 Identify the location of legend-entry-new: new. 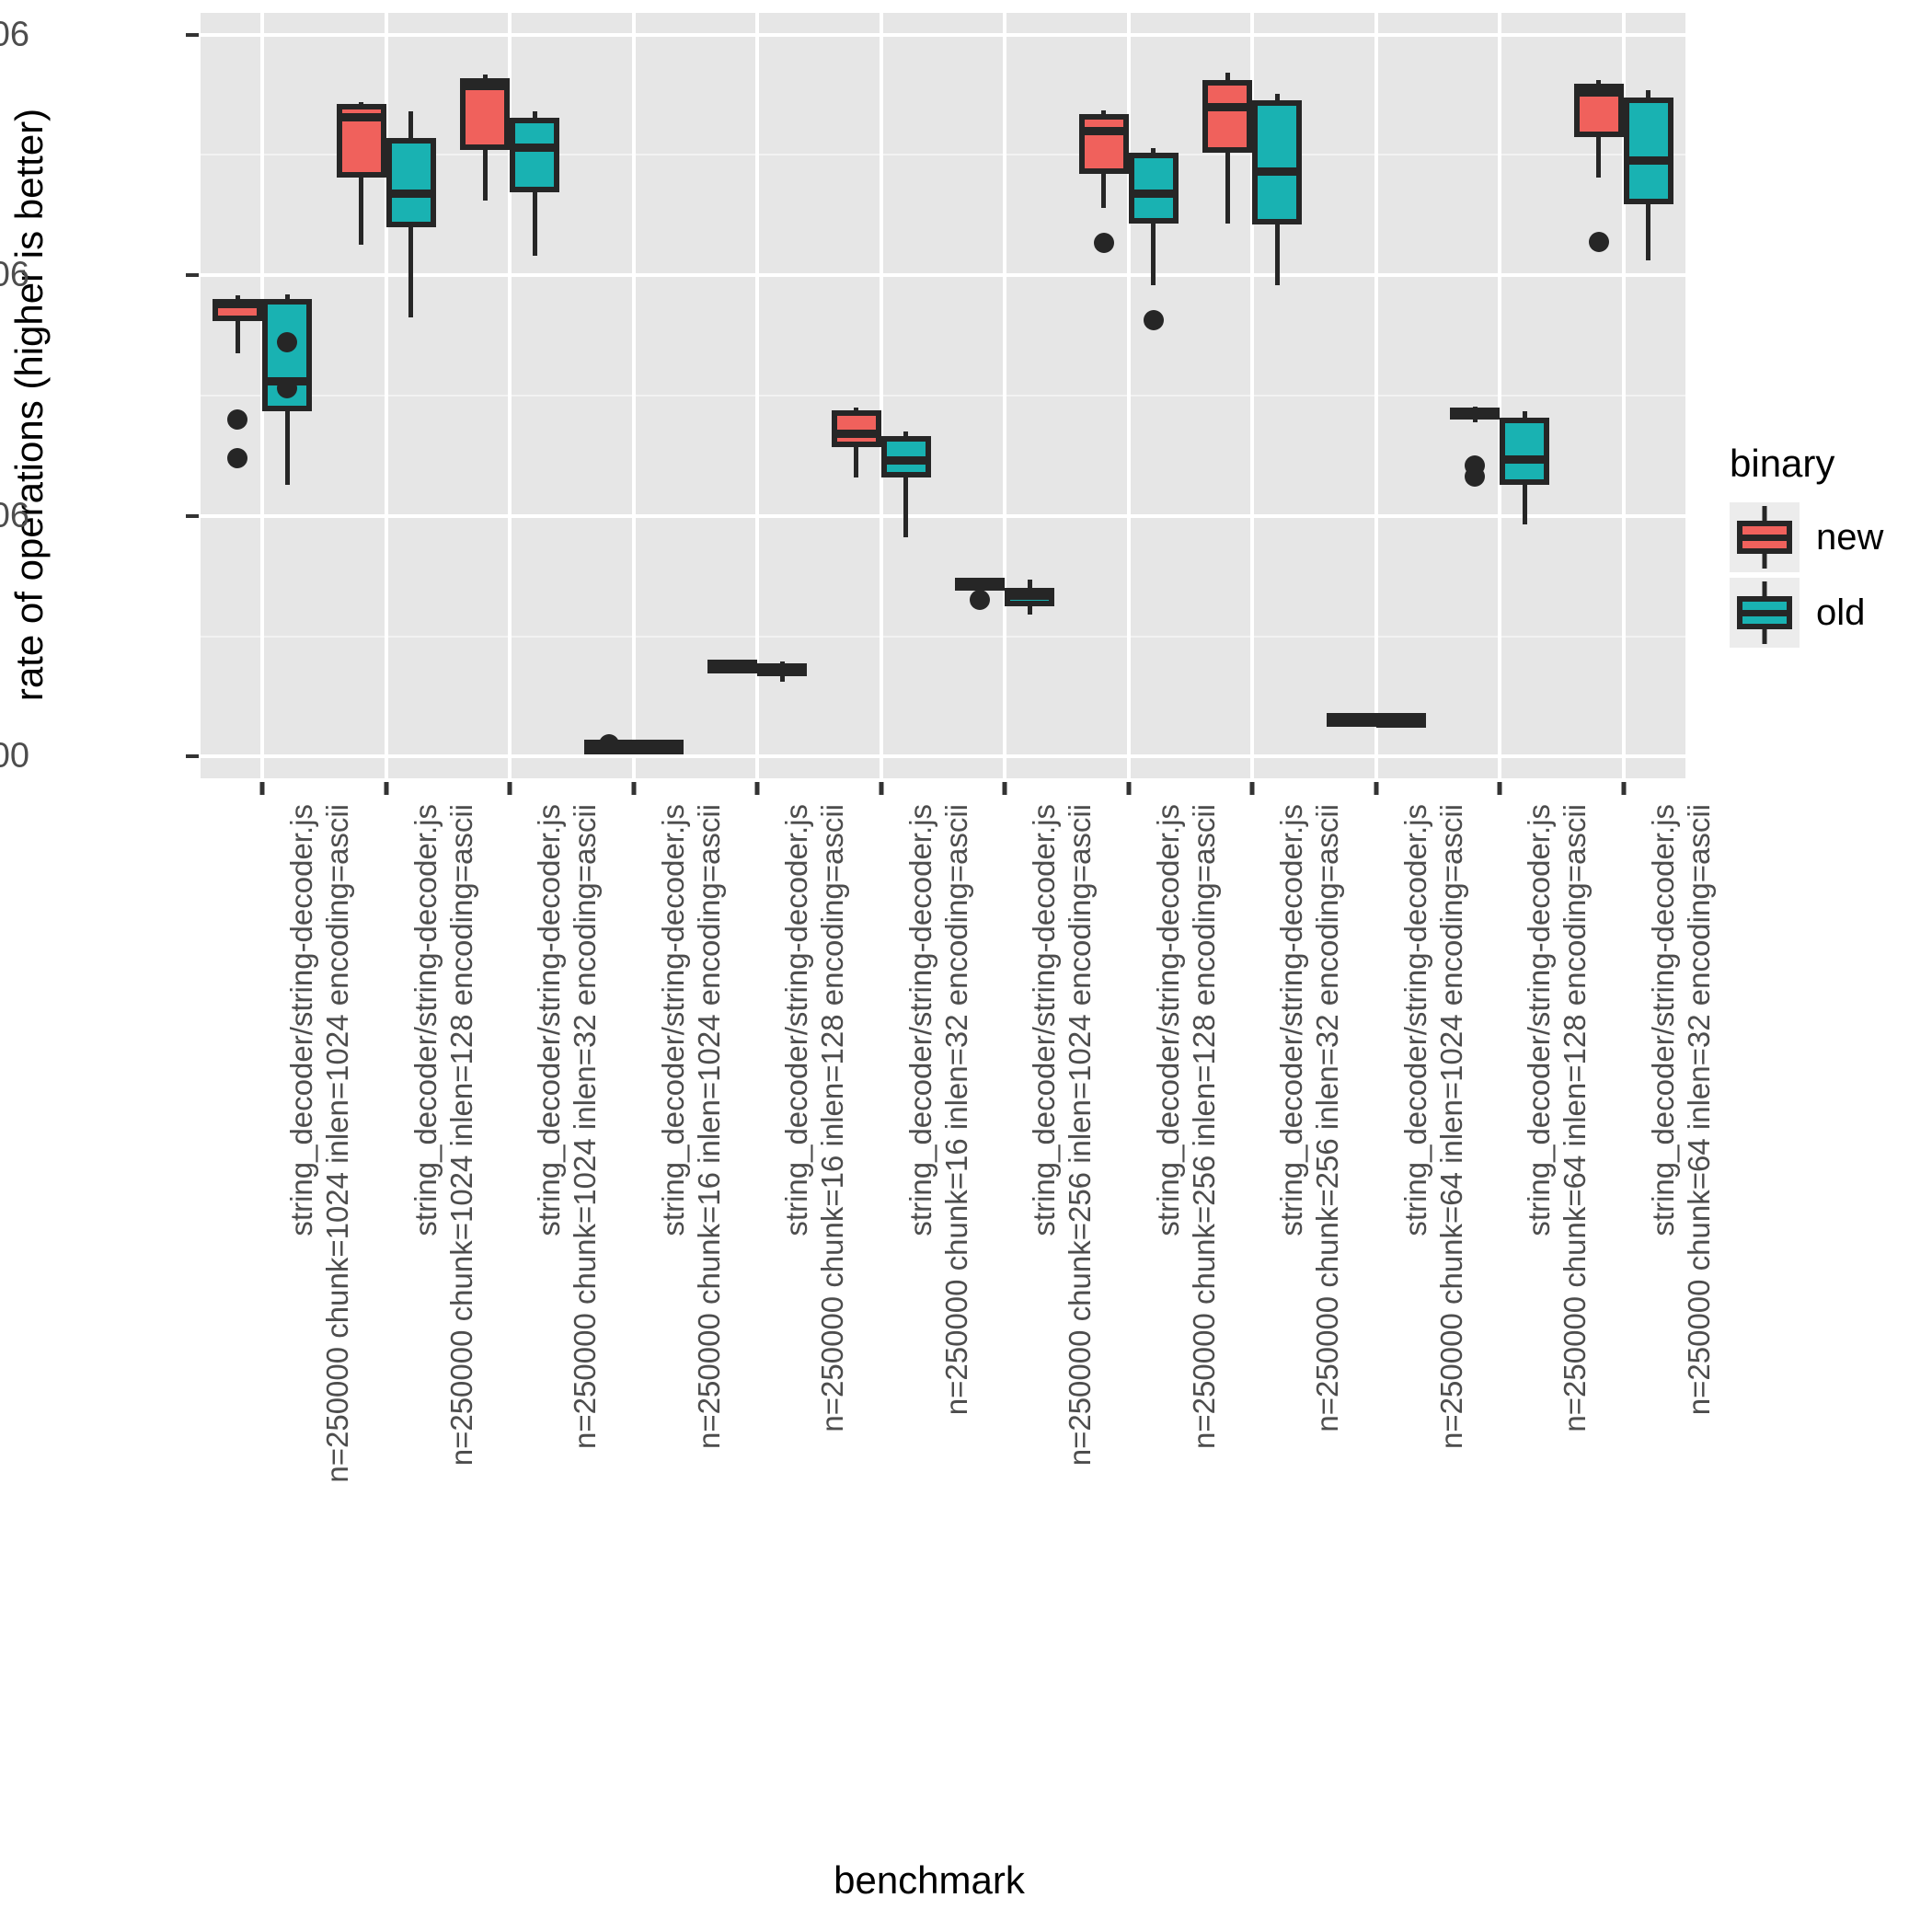
(1826, 537).